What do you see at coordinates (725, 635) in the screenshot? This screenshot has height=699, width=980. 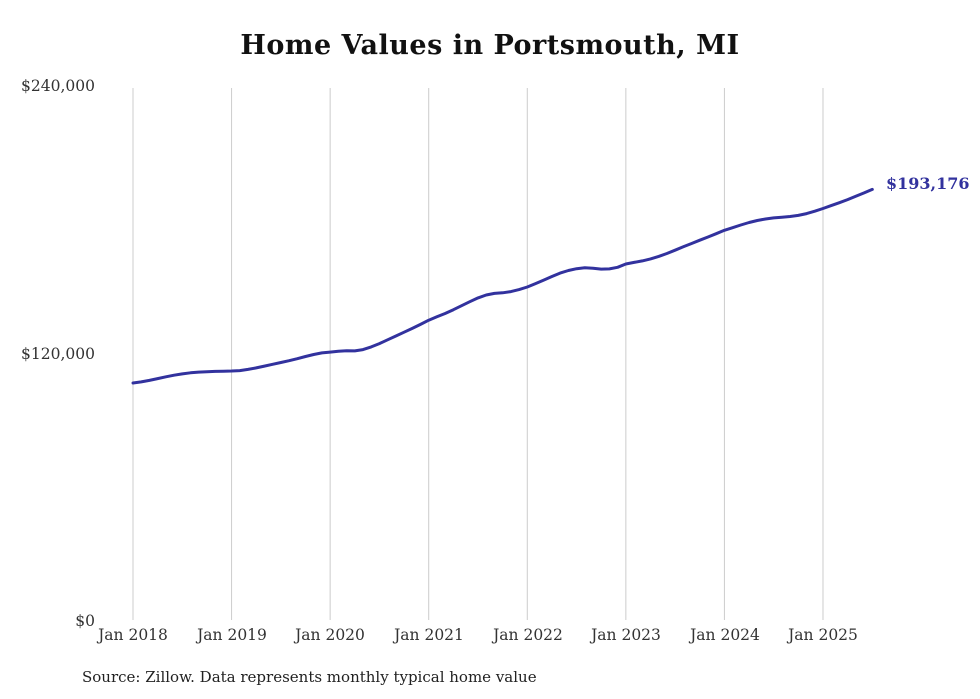 I see `x-axis-tick-jan-2024: Jan 2024` at bounding box center [725, 635].